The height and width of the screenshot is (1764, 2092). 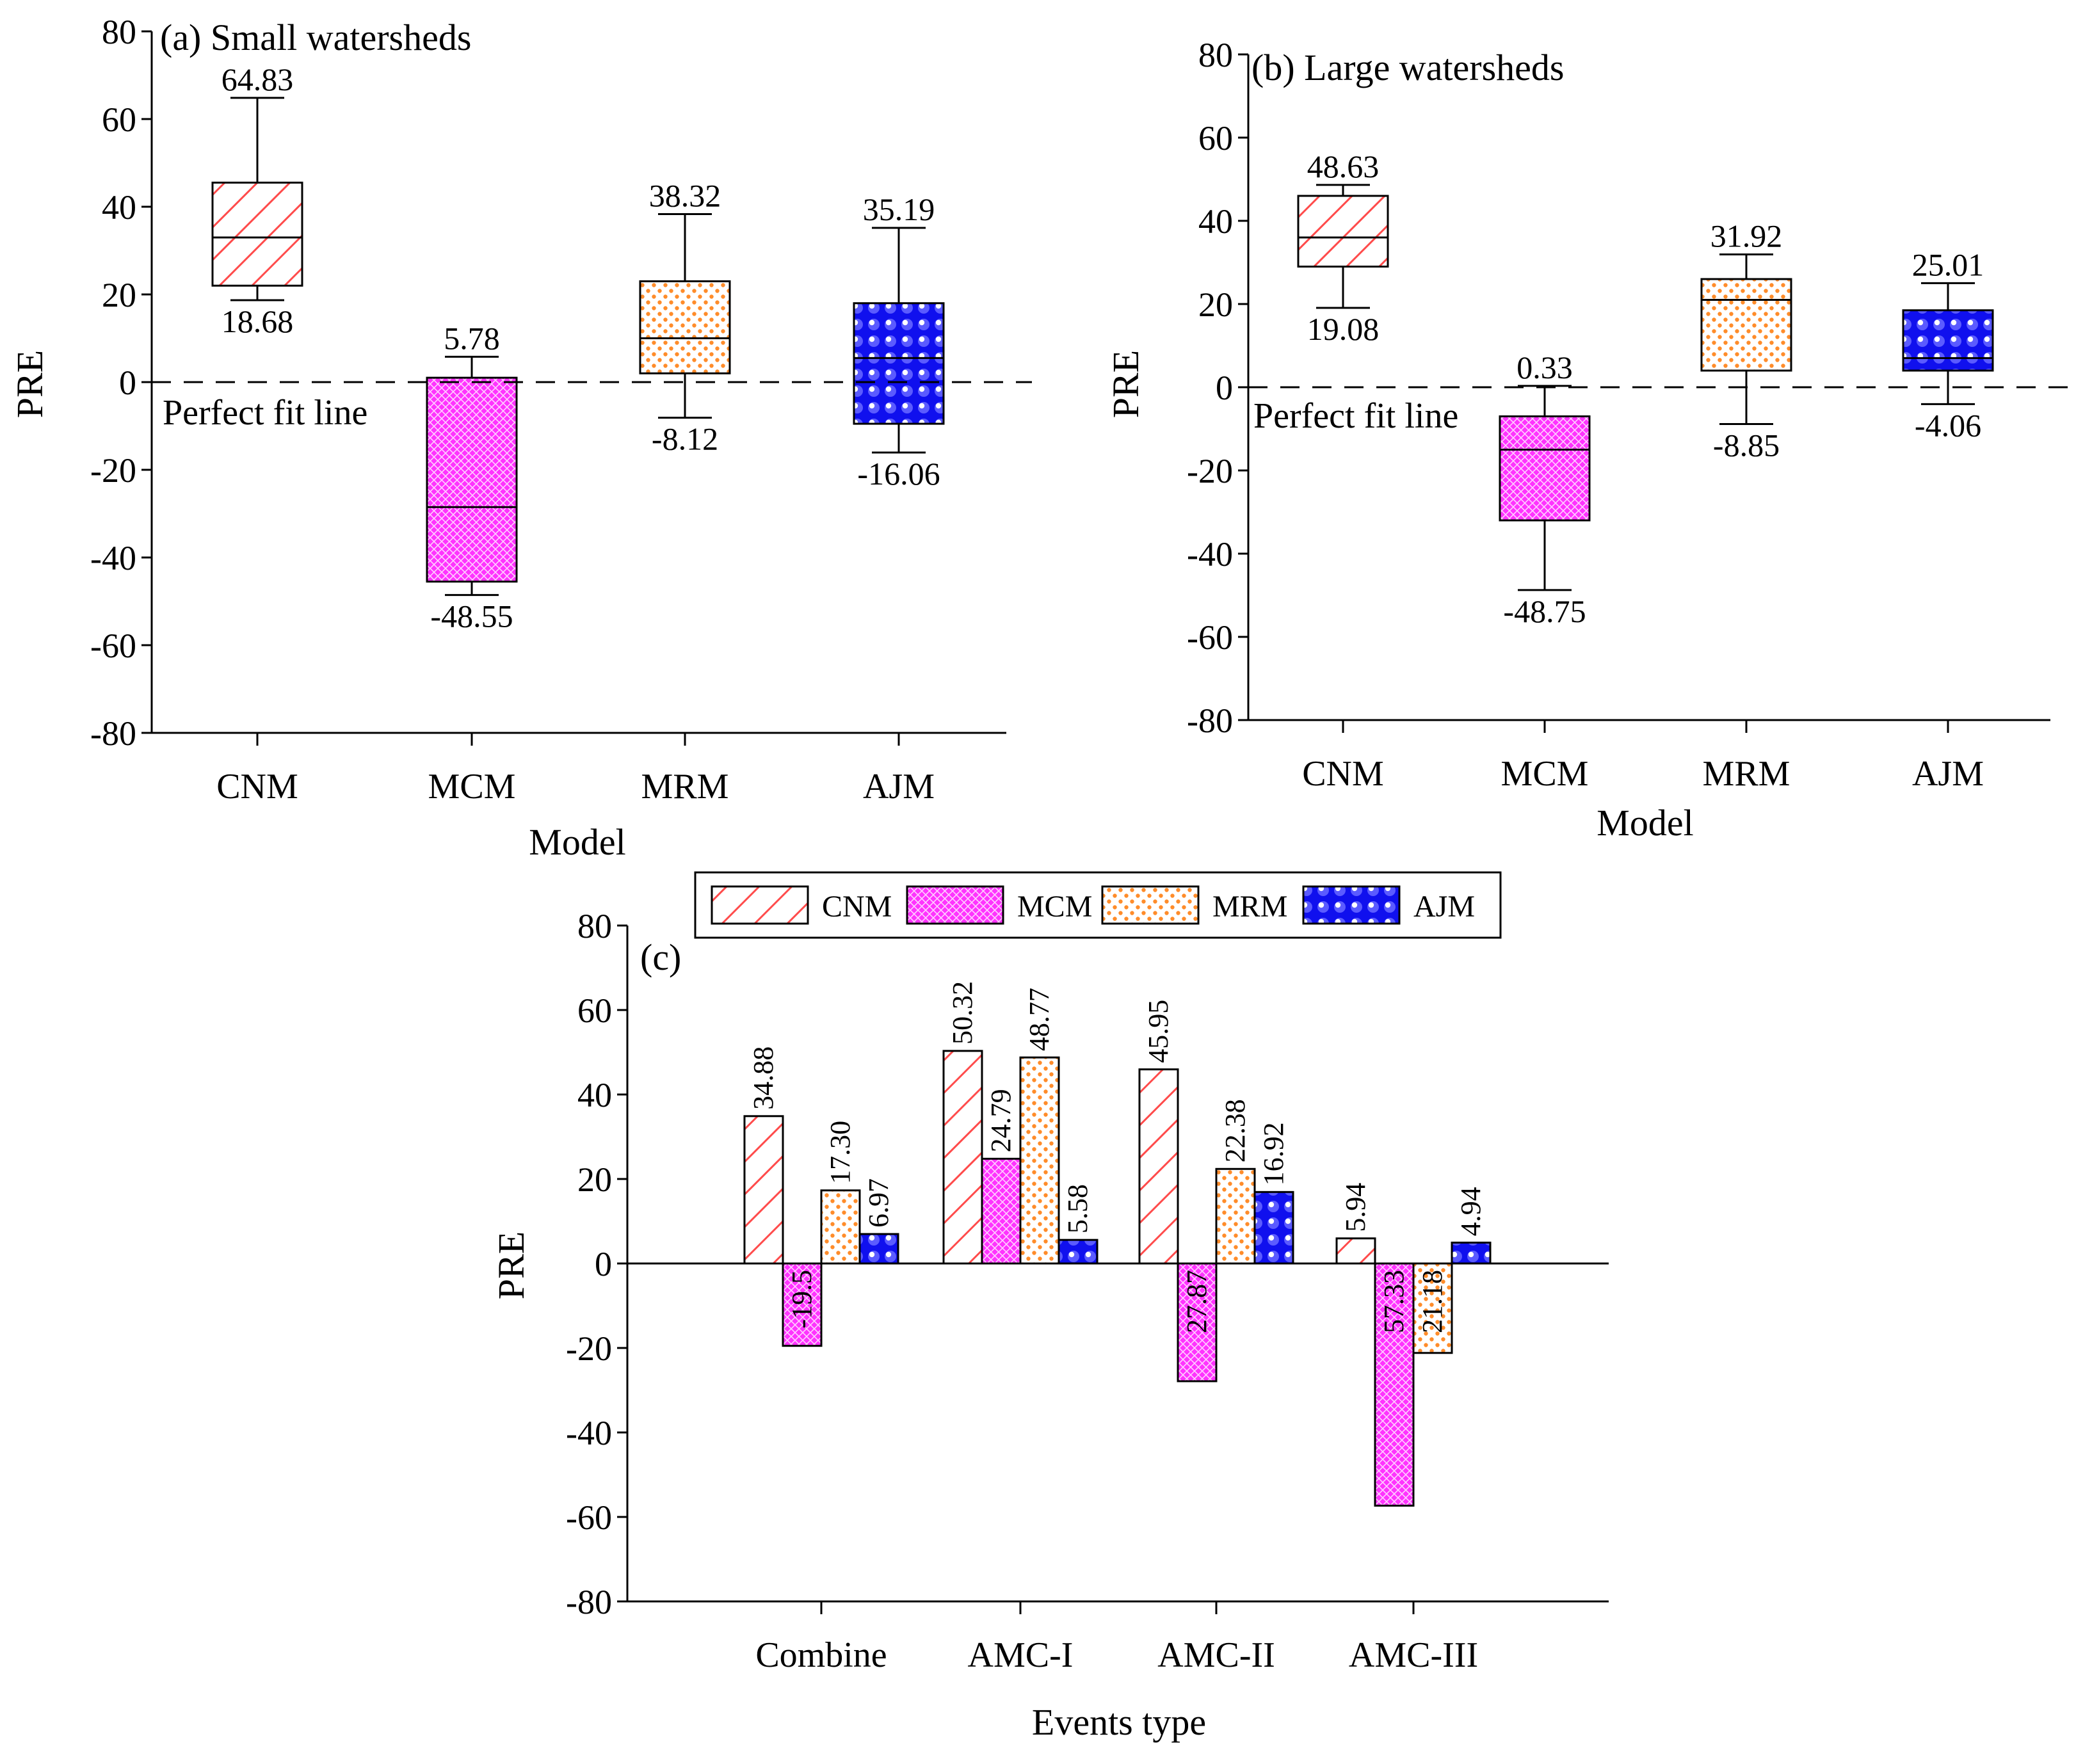 I want to click on ajm-min-label: -16.06, so click(x=898, y=474).